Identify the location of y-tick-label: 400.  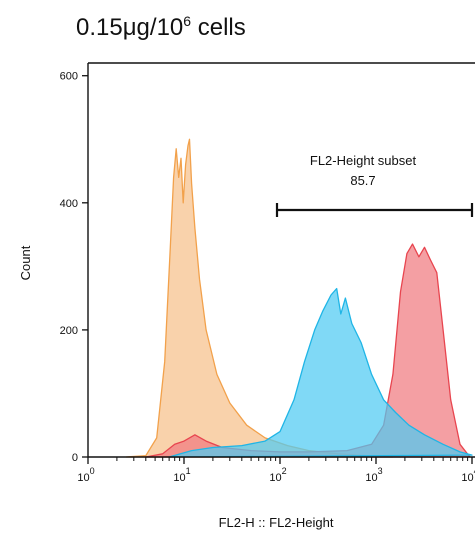
(69, 204).